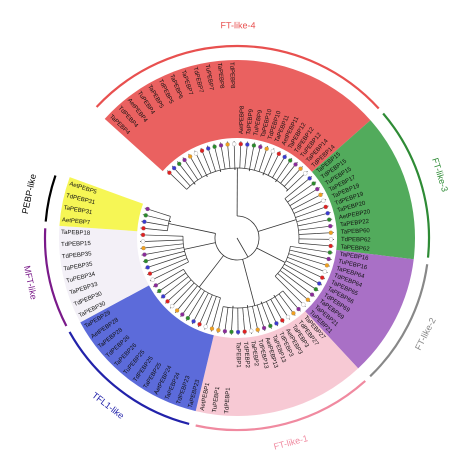 The height and width of the screenshot is (470, 474). Describe the element at coordinates (440, 175) in the screenshot. I see `clade-label: FT-like-3` at that location.